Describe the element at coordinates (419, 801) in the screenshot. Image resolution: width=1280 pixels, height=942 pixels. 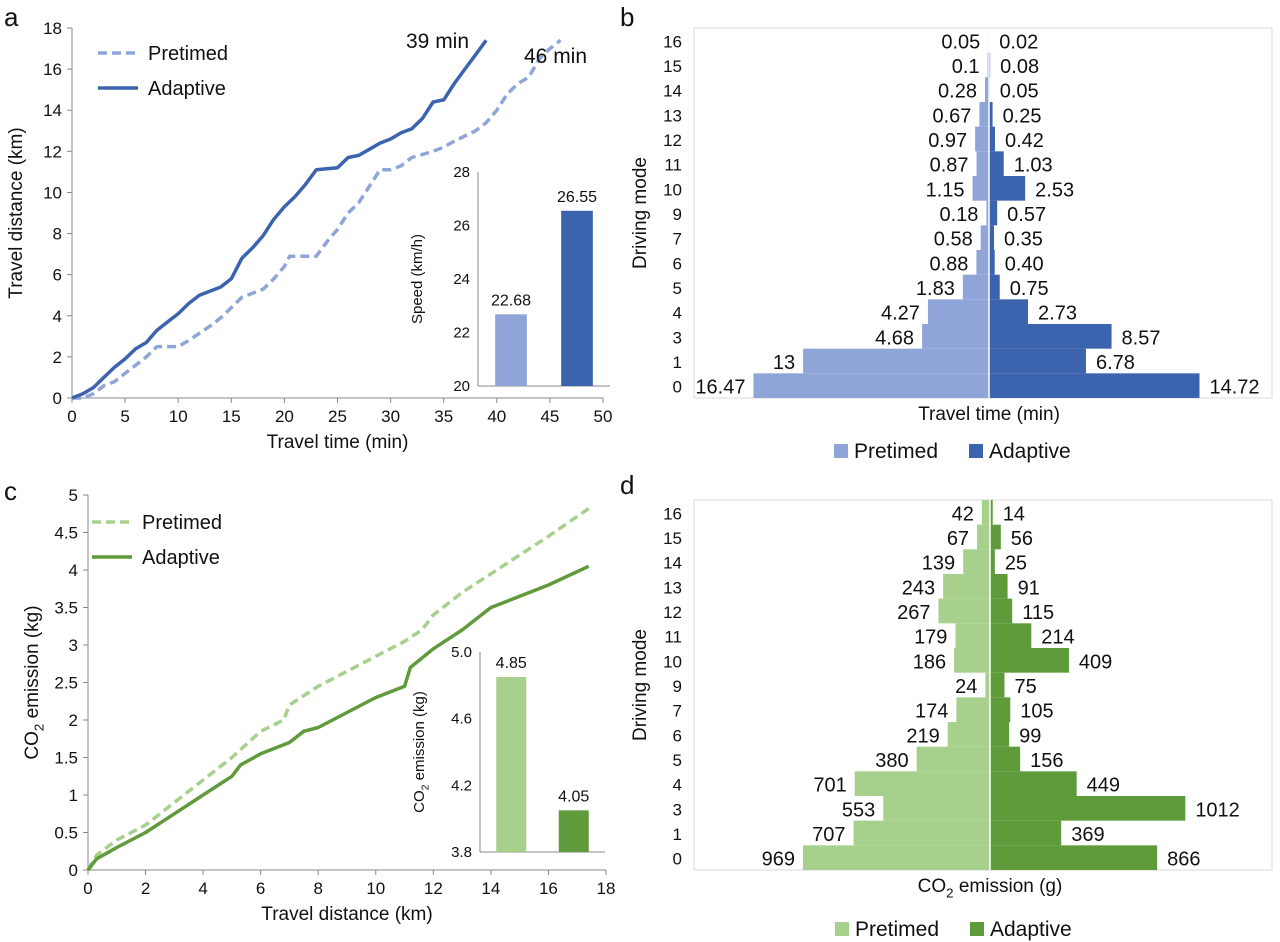
I see `inset-y-axis-title-main: CO` at that location.